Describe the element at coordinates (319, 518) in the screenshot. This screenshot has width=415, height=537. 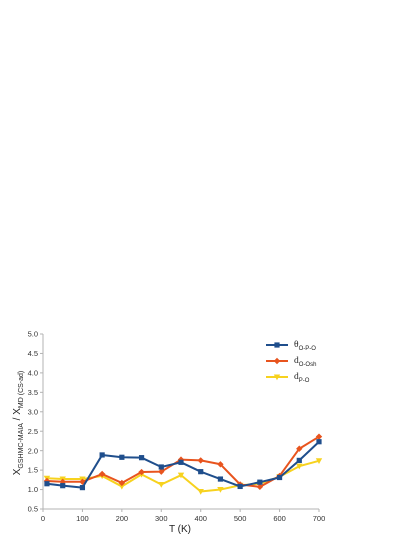
I see `x-tick-label: 700` at that location.